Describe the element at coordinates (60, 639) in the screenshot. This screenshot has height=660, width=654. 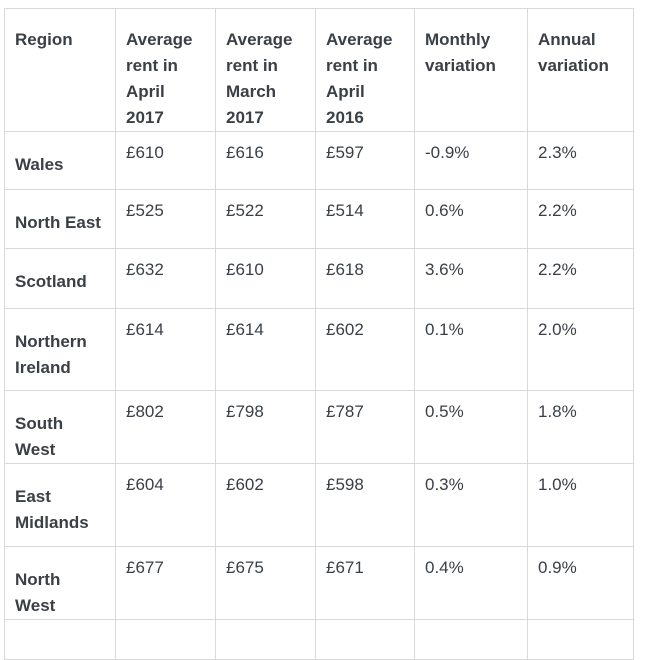
I see `region-cell` at that location.